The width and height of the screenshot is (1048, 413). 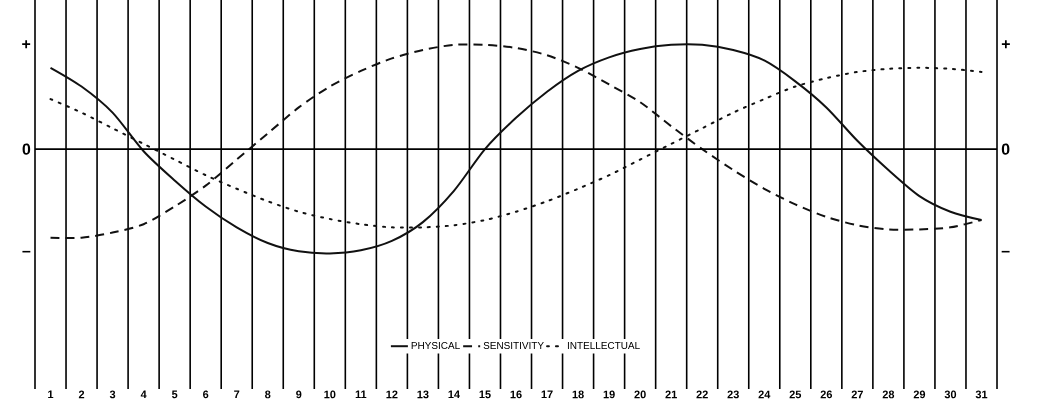 I want to click on x-tick-label: 24, so click(x=764, y=394).